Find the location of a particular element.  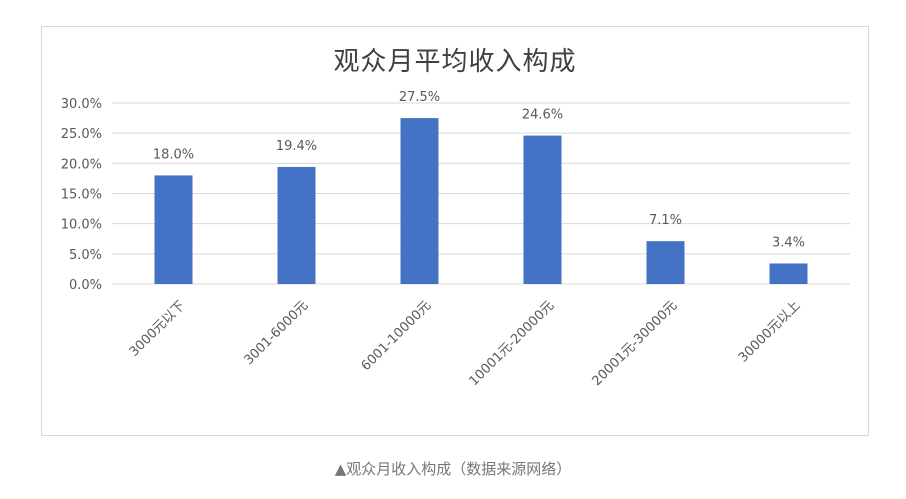

category-label: 20001元-30000元 is located at coordinates (635, 343).